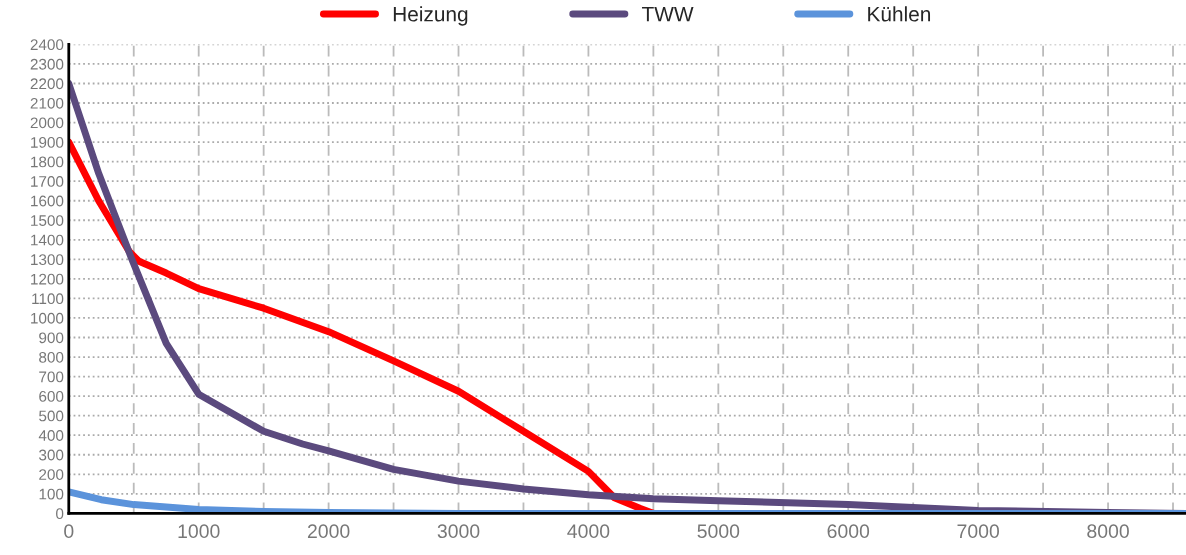 The image size is (1186, 555). Describe the element at coordinates (47, 162) in the screenshot. I see `y-tick-label: 1800` at that location.